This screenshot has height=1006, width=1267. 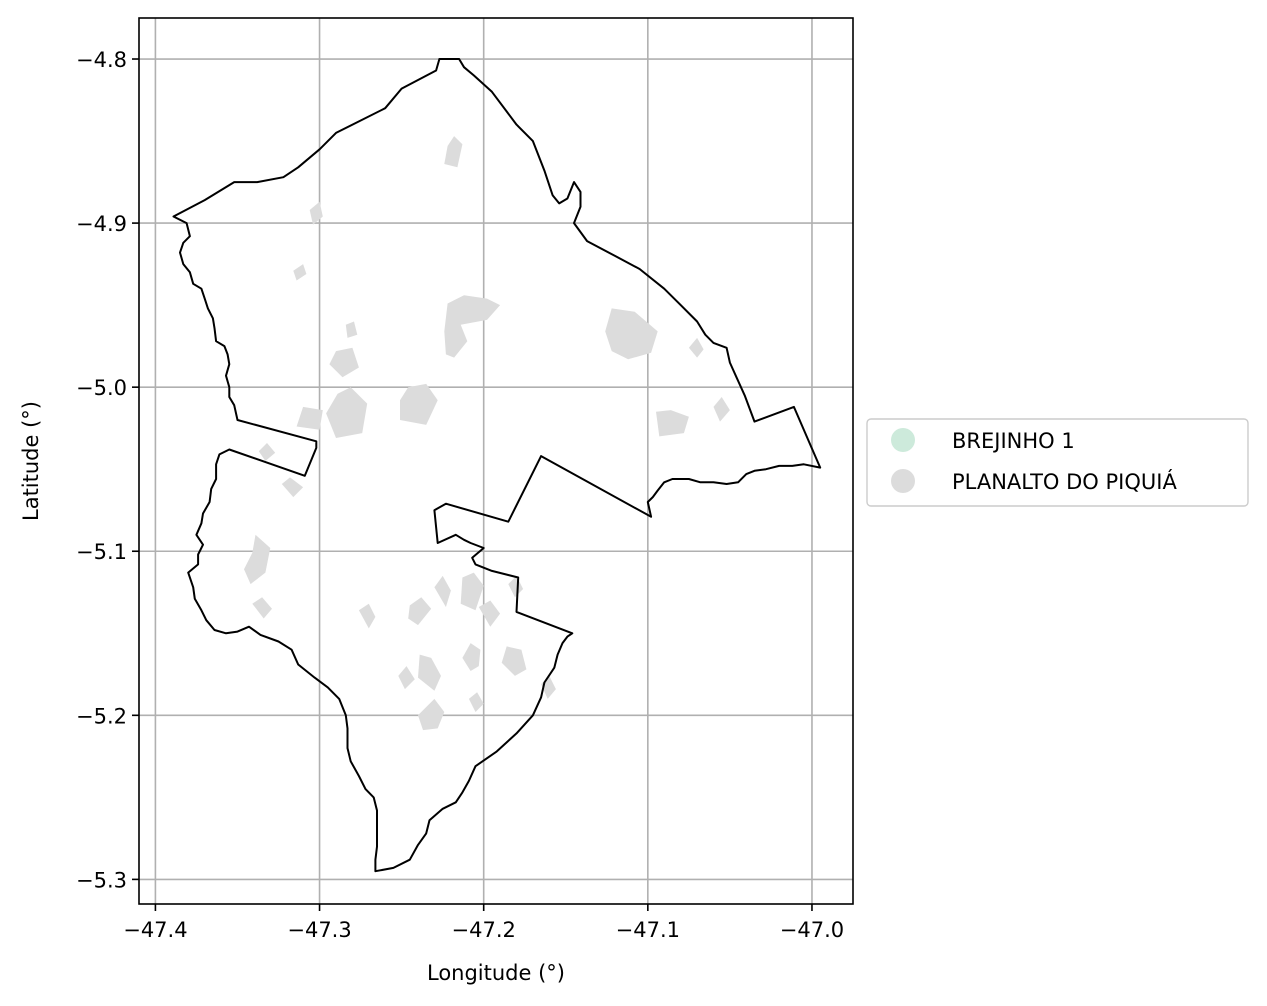 What do you see at coordinates (903, 440) in the screenshot?
I see `legend-marker-brejinho` at bounding box center [903, 440].